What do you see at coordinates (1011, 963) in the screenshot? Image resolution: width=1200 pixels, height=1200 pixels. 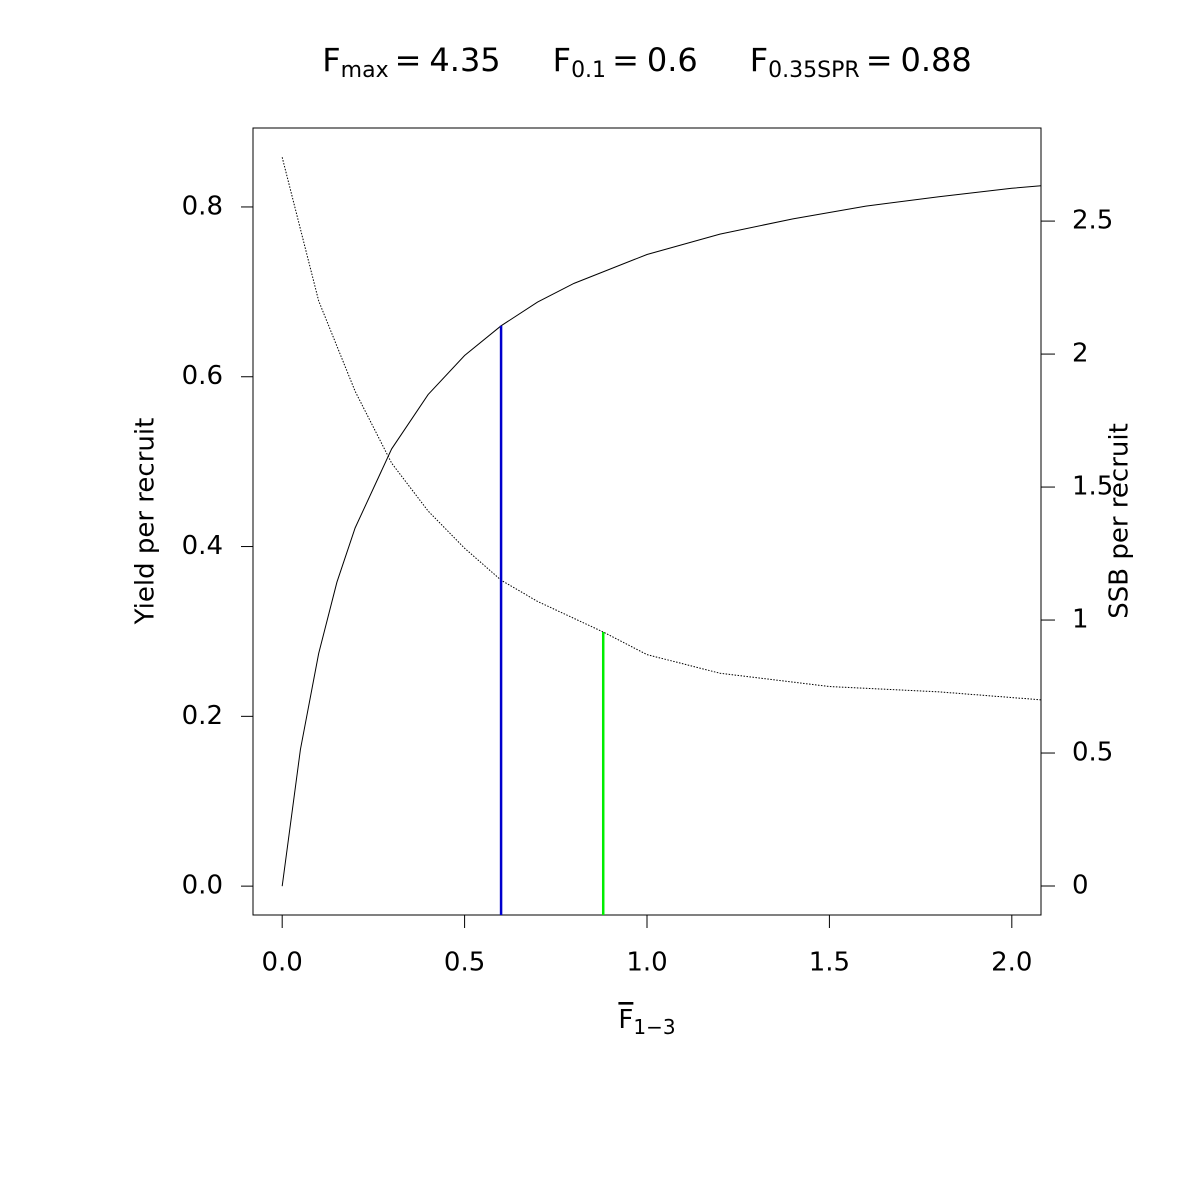 I see `x-tick-label: 2.0` at bounding box center [1011, 963].